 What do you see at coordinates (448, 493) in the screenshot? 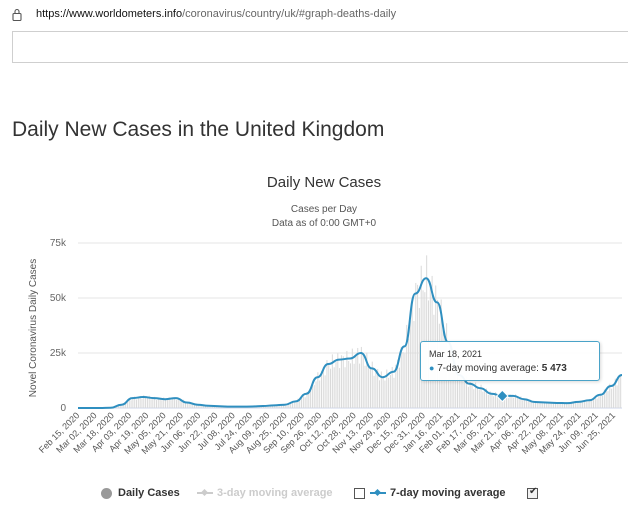
I see `legend-7day-label: 7-day moving average` at bounding box center [448, 493].